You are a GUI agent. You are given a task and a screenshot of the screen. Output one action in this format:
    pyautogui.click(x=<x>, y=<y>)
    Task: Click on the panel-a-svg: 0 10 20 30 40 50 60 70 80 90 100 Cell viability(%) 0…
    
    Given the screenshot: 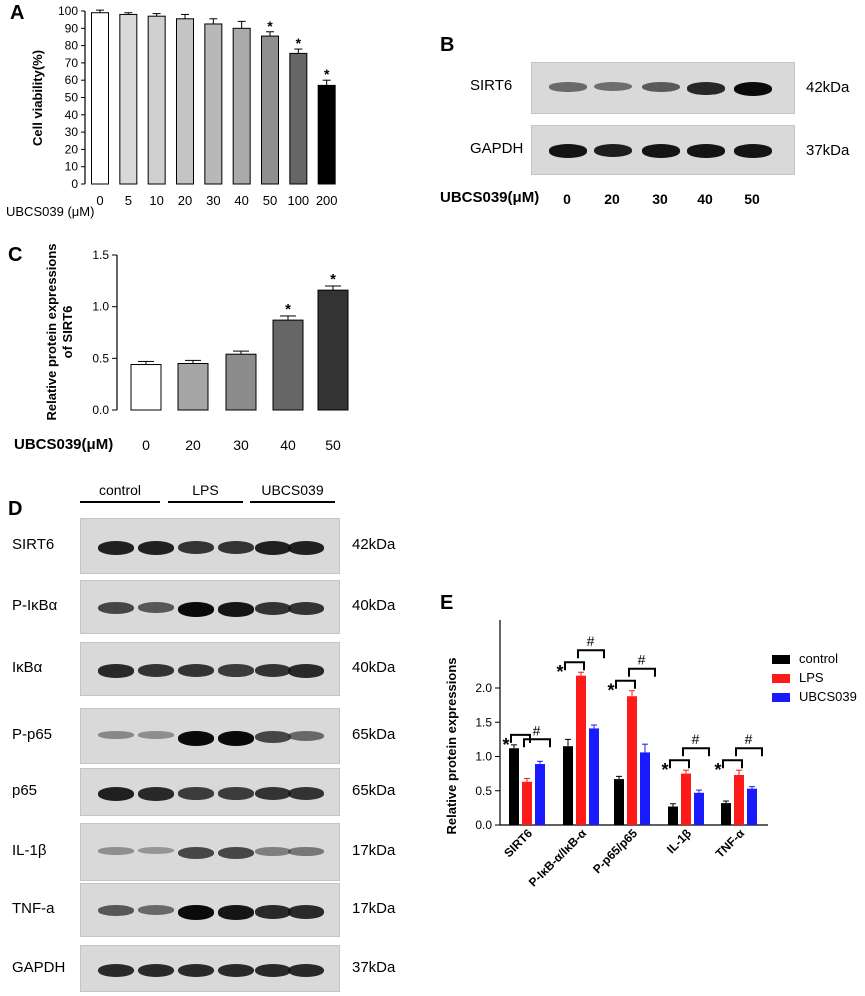 What is the action you would take?
    pyautogui.click(x=184, y=106)
    